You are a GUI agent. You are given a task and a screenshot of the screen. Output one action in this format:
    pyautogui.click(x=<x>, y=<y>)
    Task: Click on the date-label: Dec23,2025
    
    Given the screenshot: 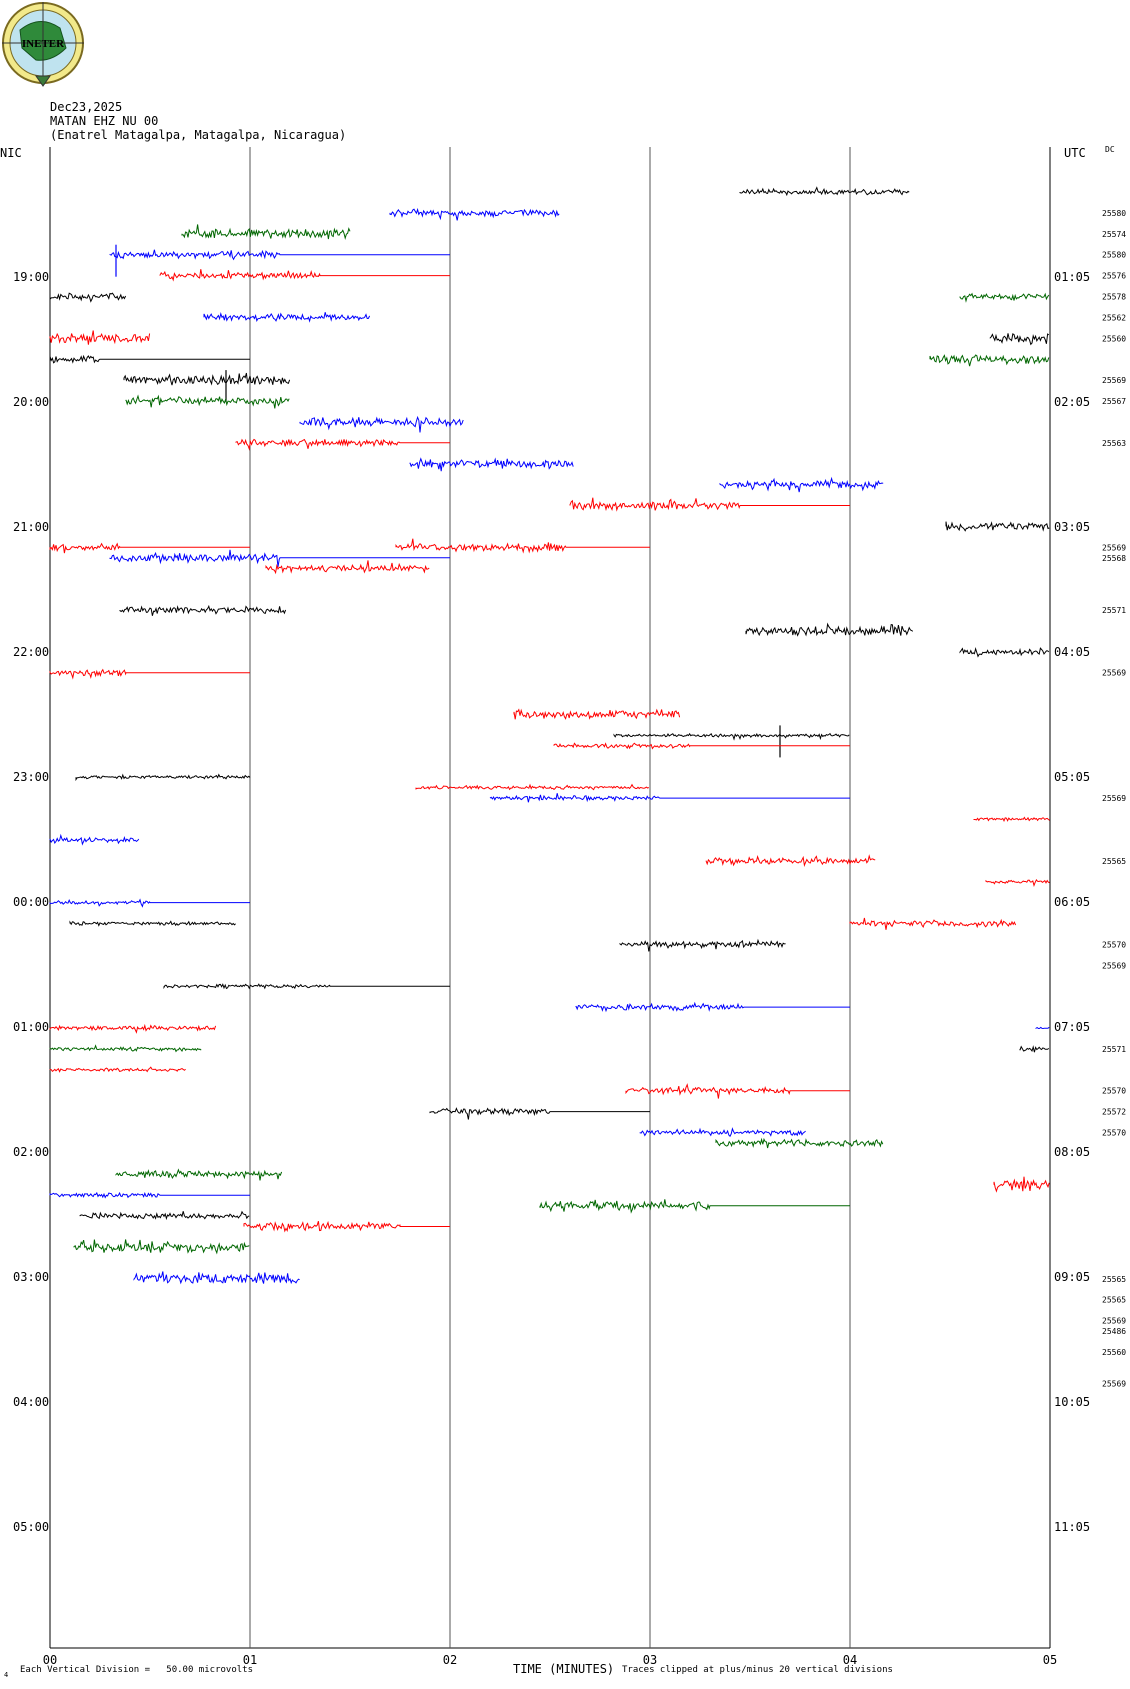 What is the action you would take?
    pyautogui.click(x=86, y=107)
    